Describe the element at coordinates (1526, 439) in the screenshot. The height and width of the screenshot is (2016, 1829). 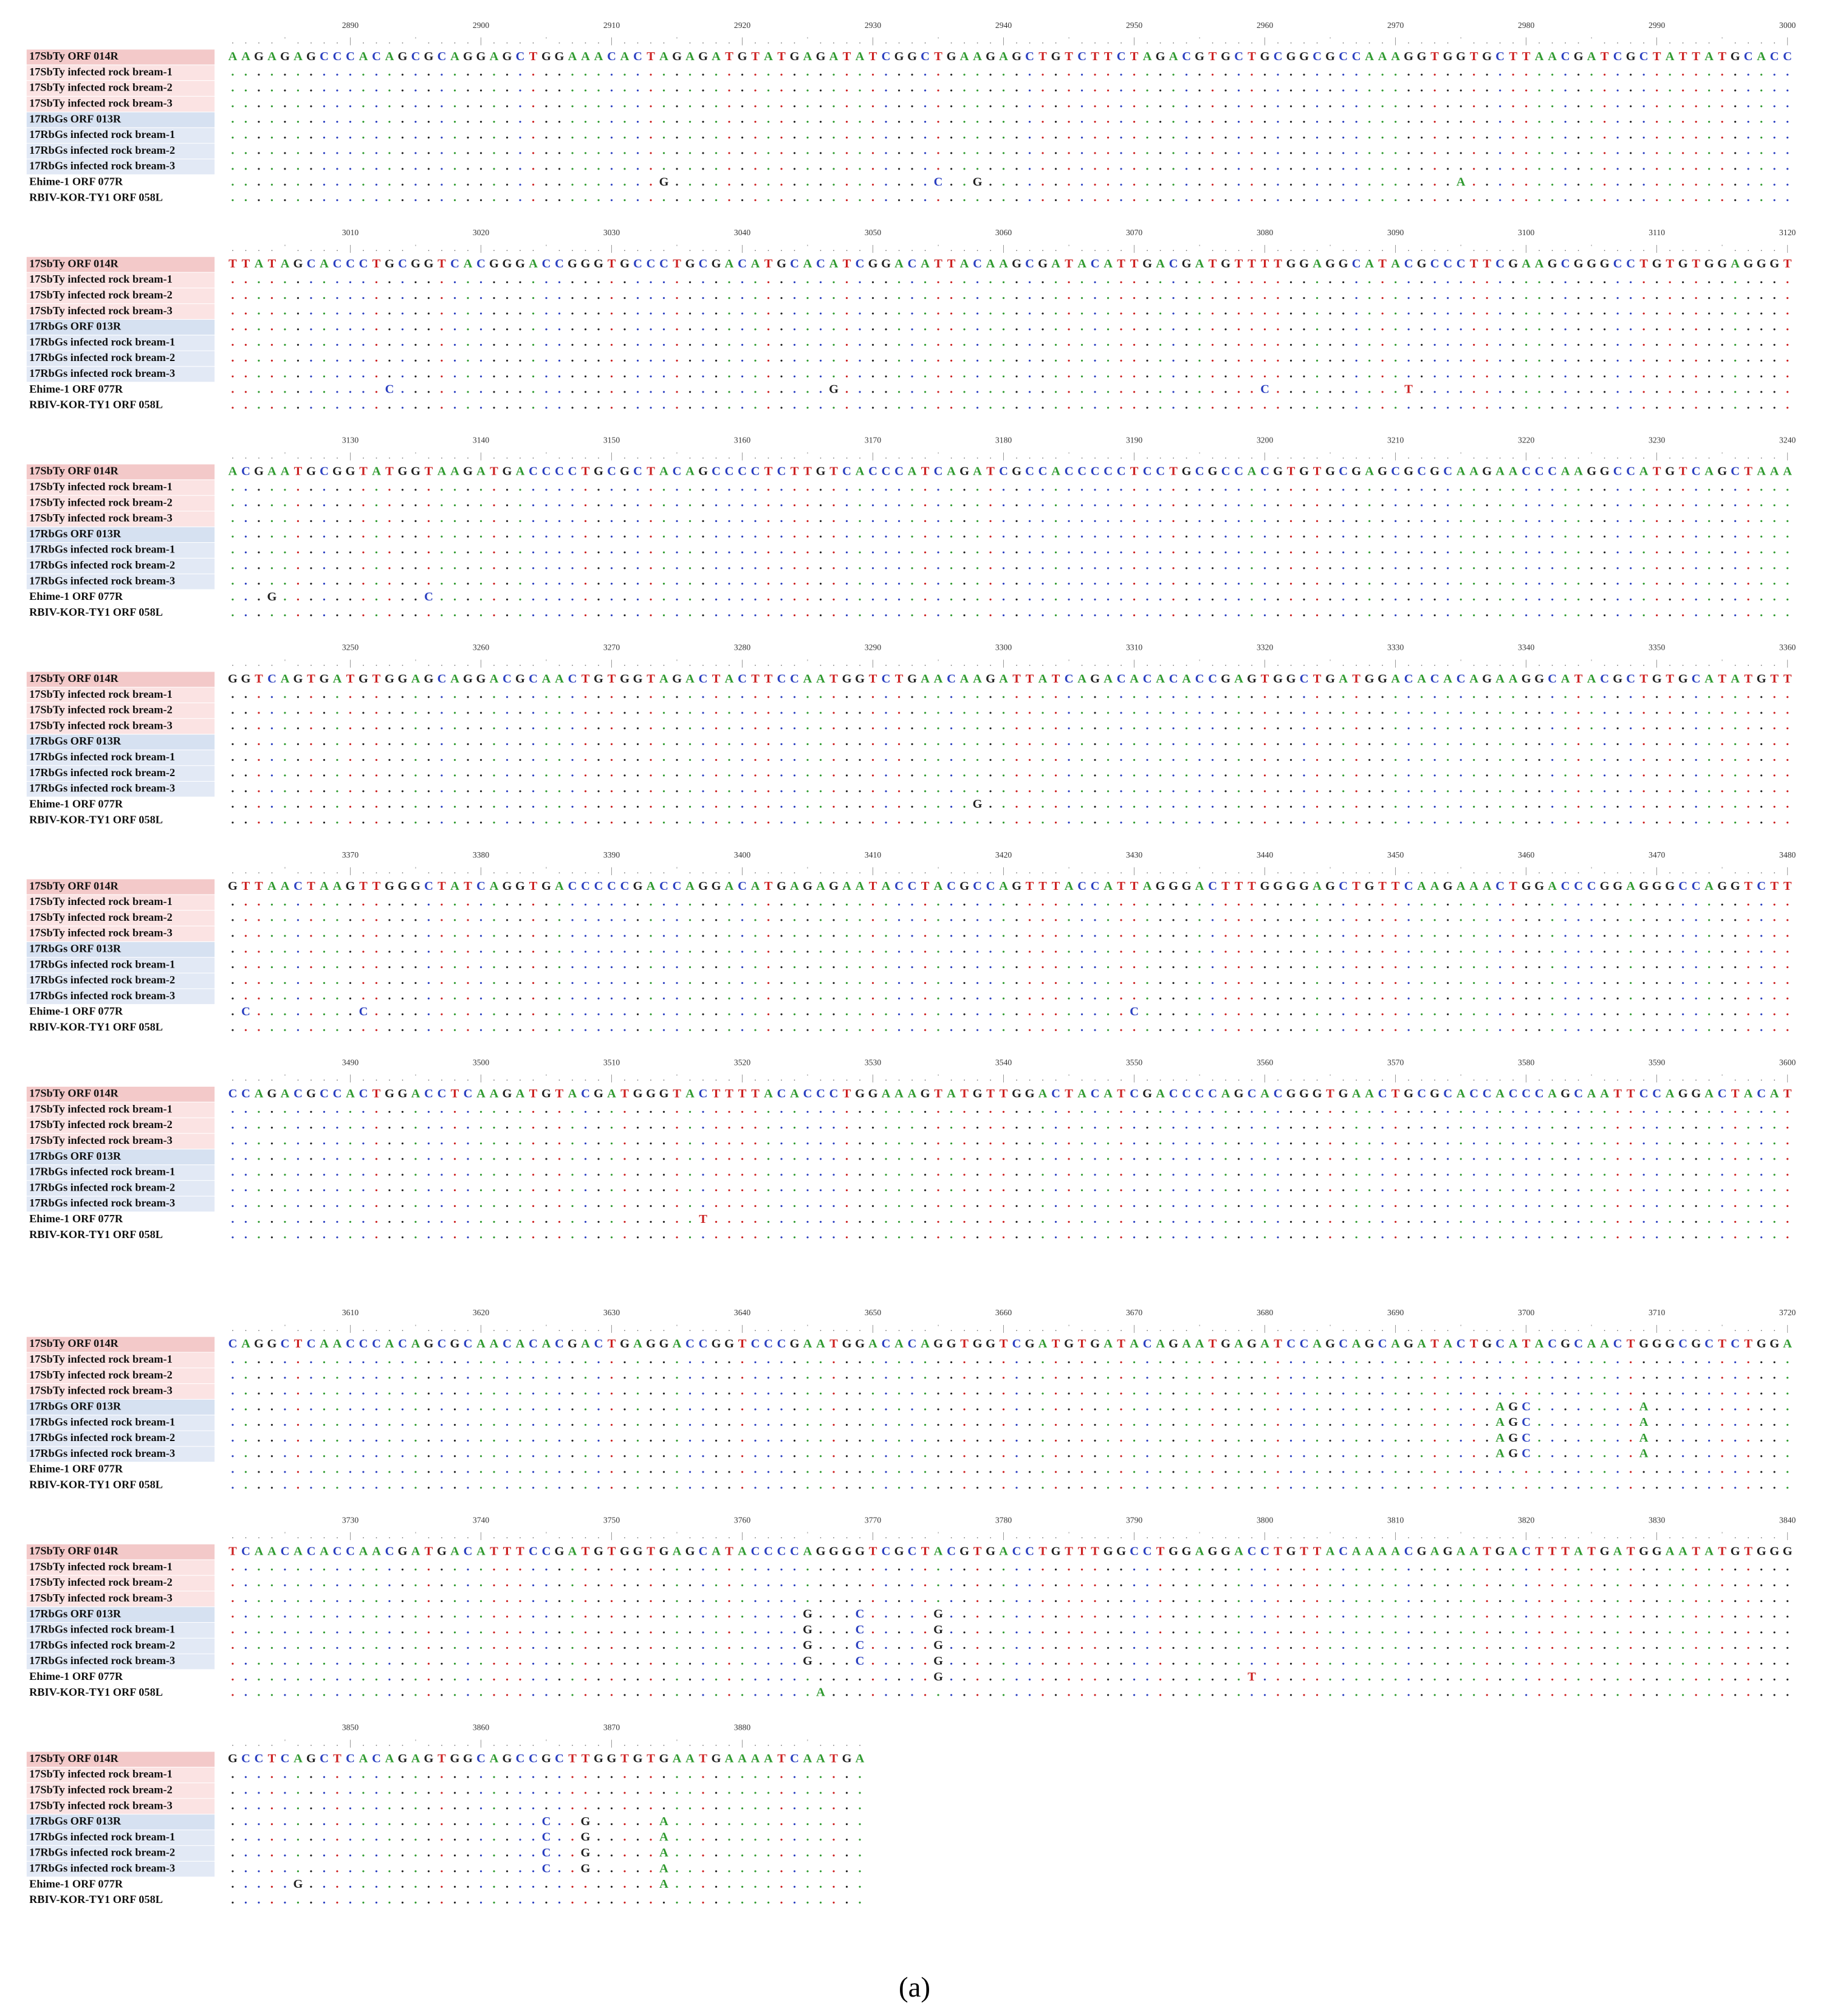
I see `position-label: 3220` at that location.